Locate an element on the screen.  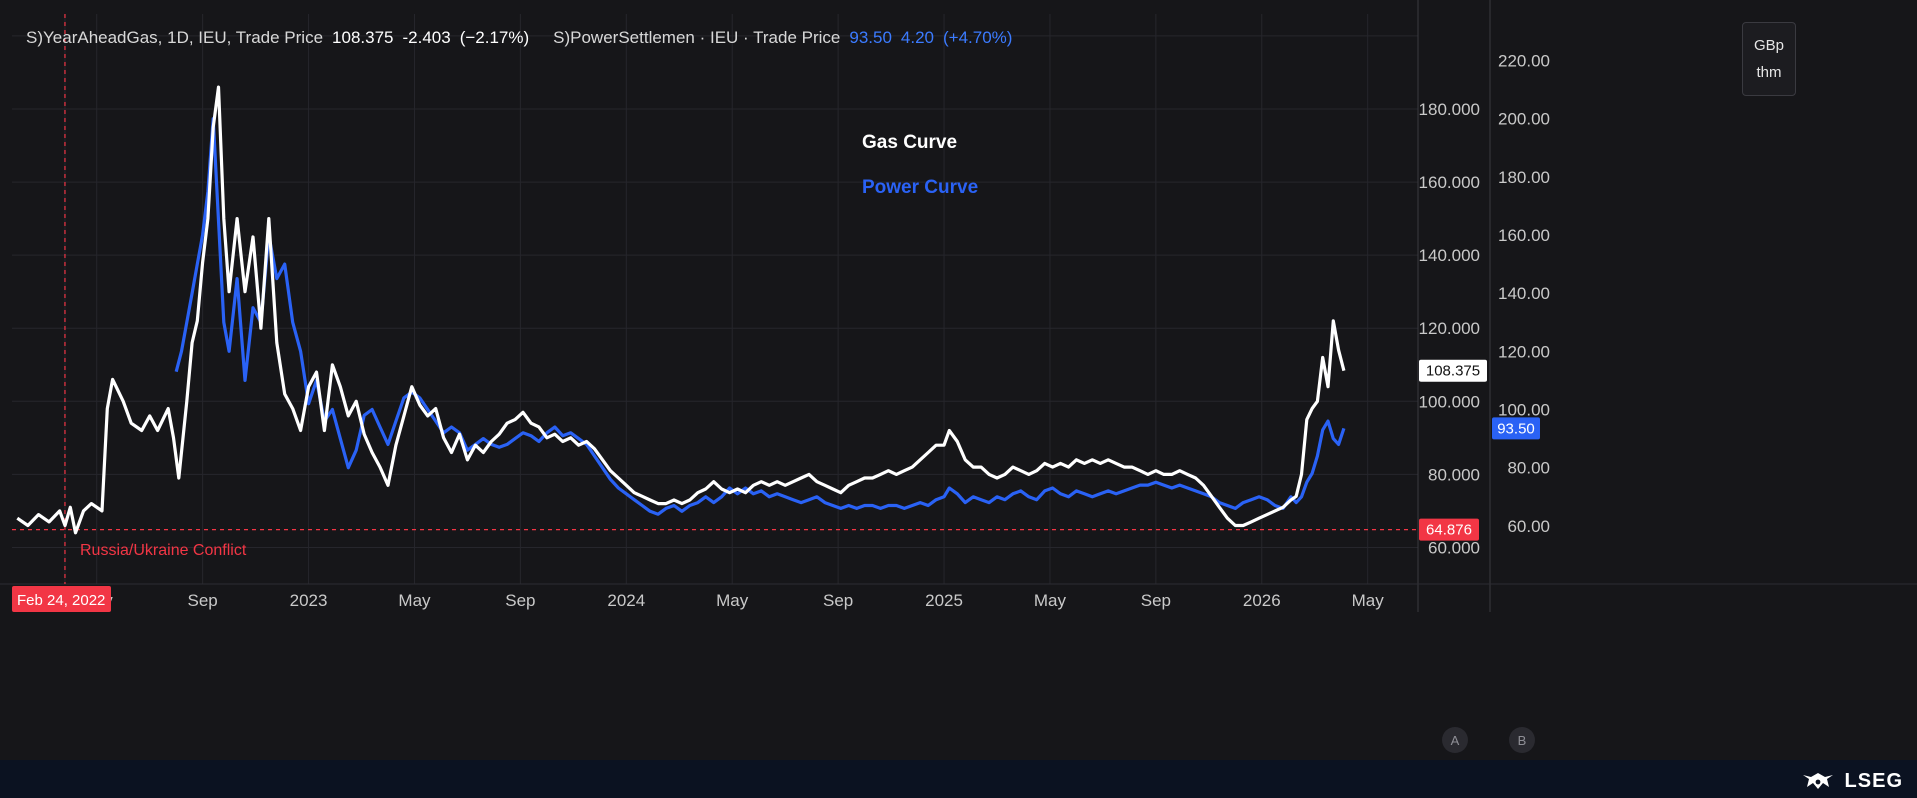
power-legend-title: S)PowerSettlemen · IEU · Trade Price is located at coordinates (697, 37).